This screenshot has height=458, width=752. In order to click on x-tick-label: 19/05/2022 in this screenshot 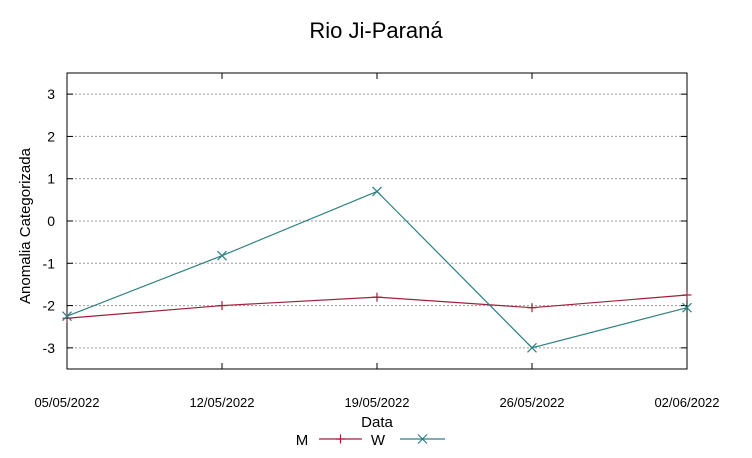, I will do `click(376, 402)`.